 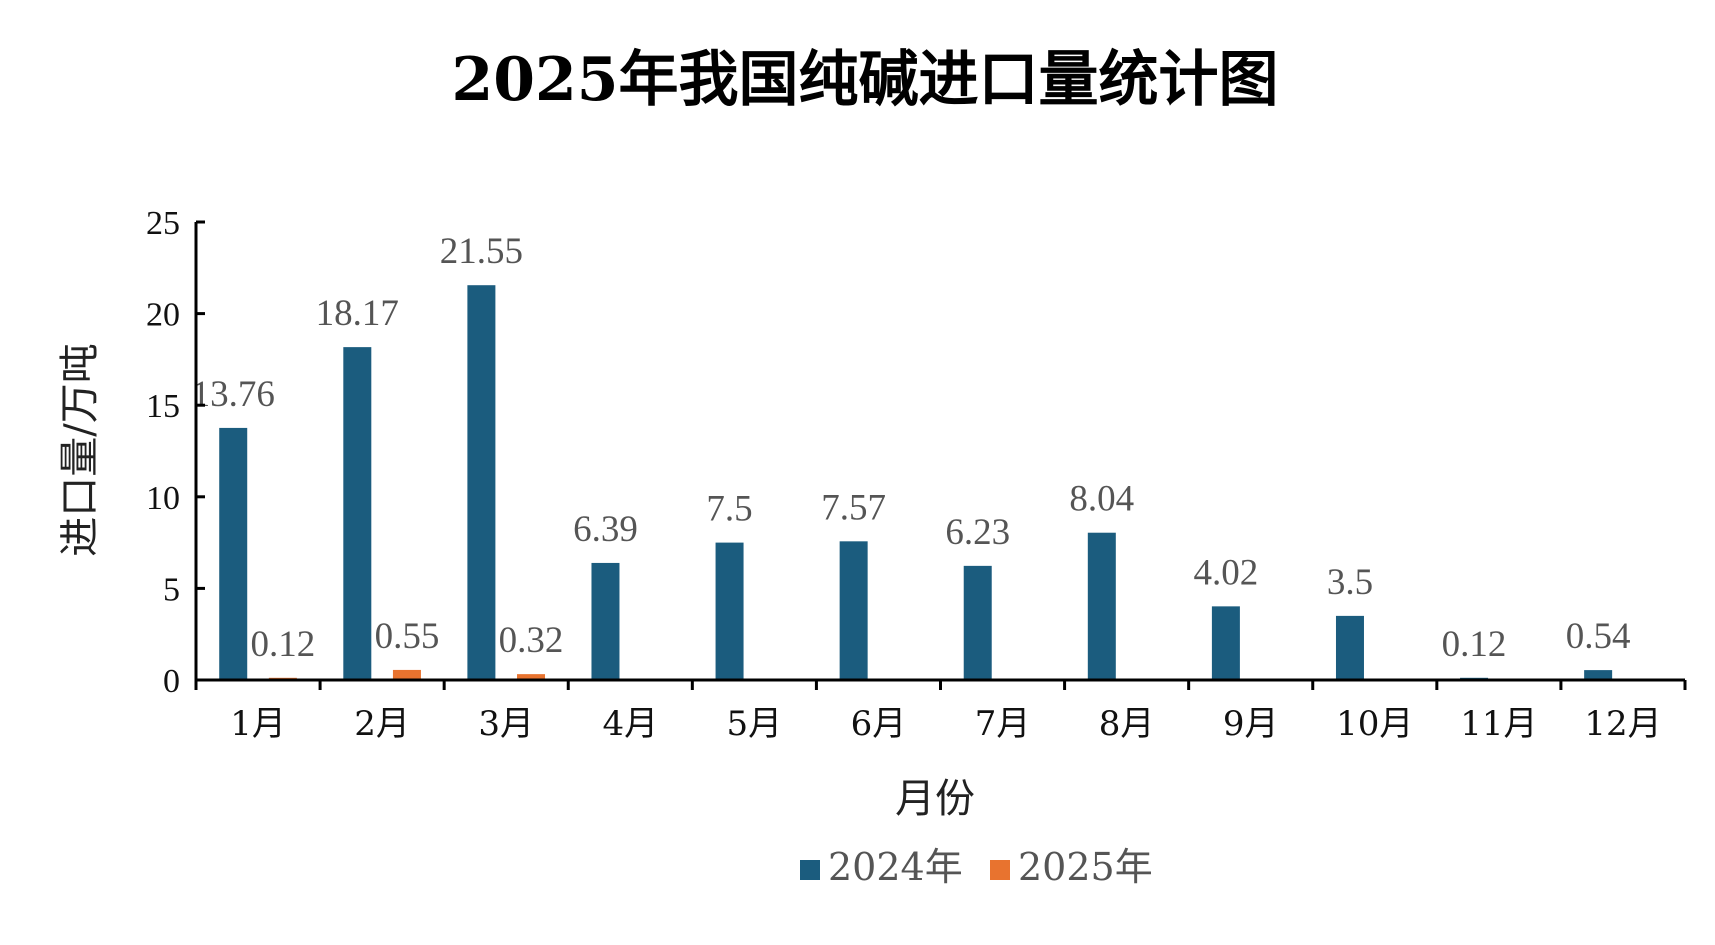 What do you see at coordinates (1101, 499) in the screenshot?
I see `data-label: 8.04` at bounding box center [1101, 499].